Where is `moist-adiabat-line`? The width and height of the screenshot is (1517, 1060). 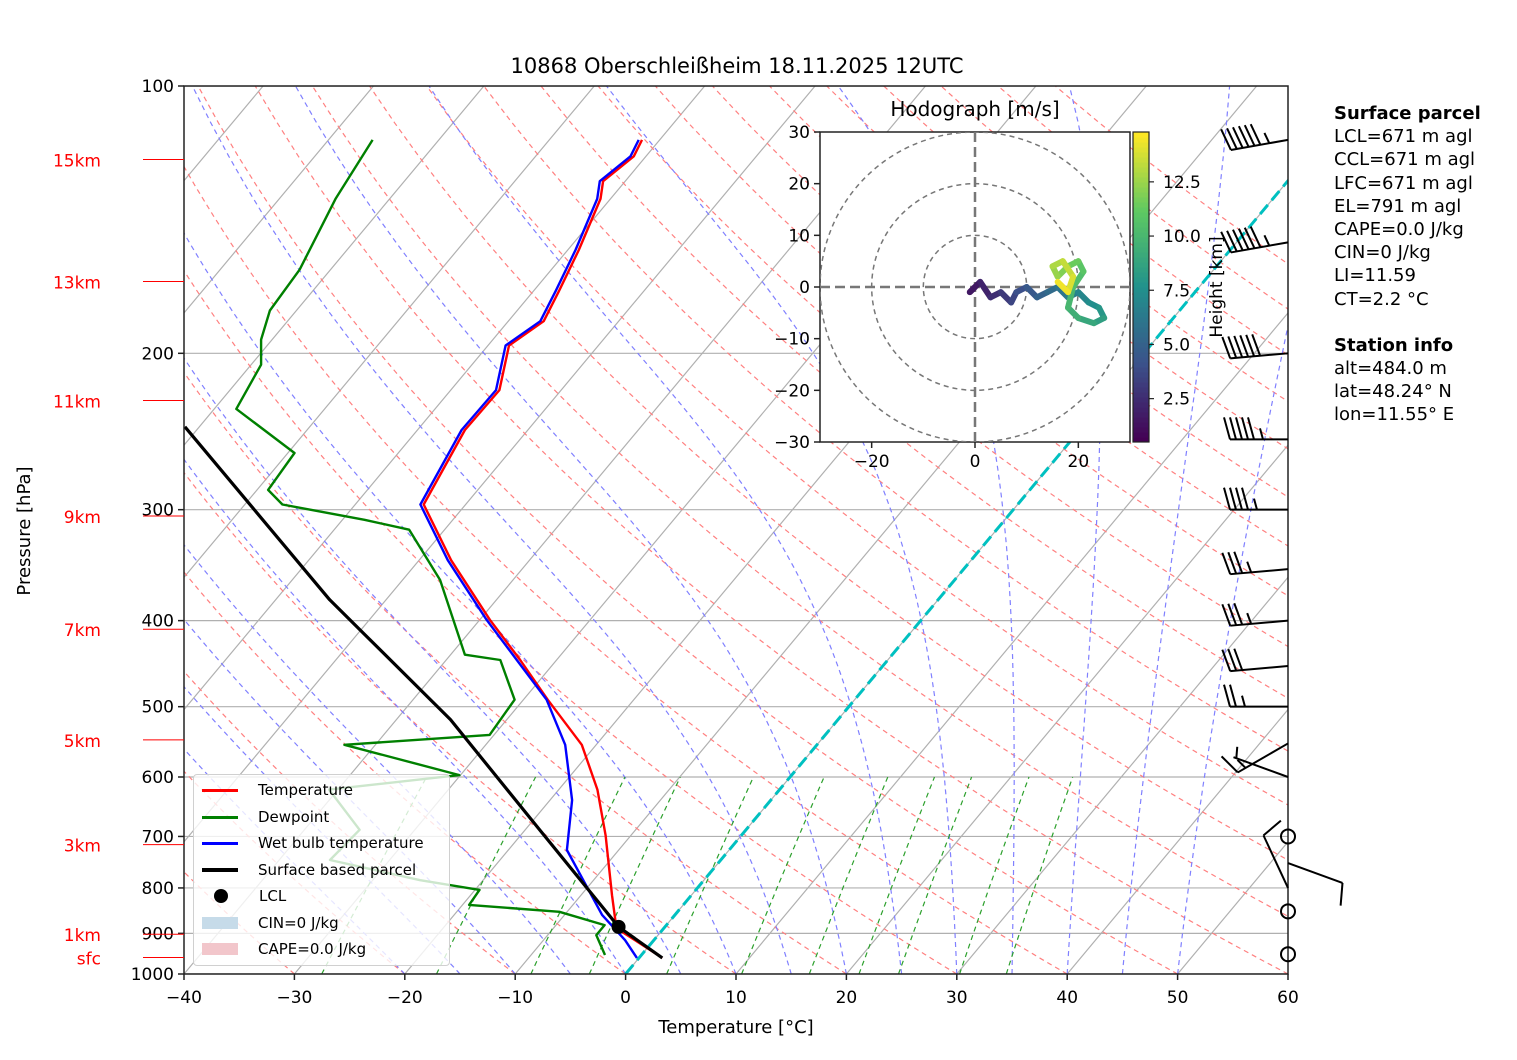 moist-adiabat-line is located at coordinates (350, 796).